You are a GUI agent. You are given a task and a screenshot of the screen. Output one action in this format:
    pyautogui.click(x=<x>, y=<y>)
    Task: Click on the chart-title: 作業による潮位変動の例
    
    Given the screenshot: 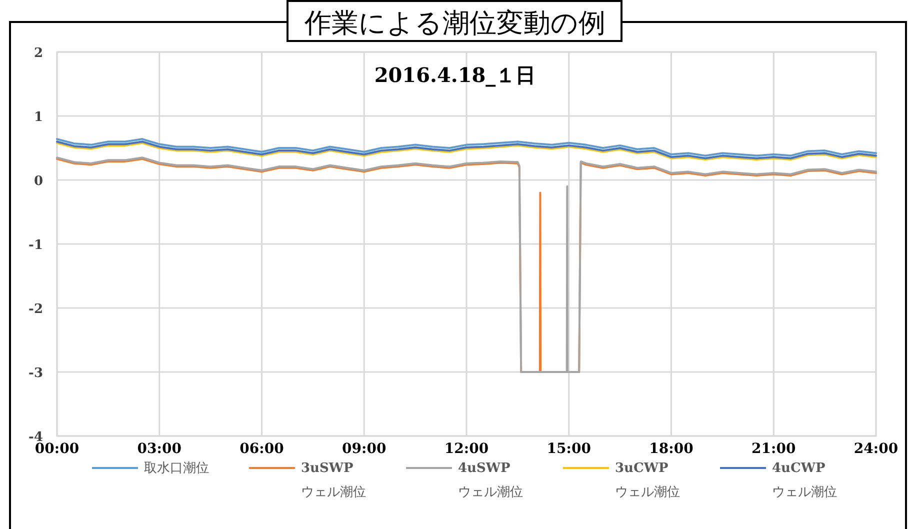 What is the action you would take?
    pyautogui.click(x=455, y=23)
    